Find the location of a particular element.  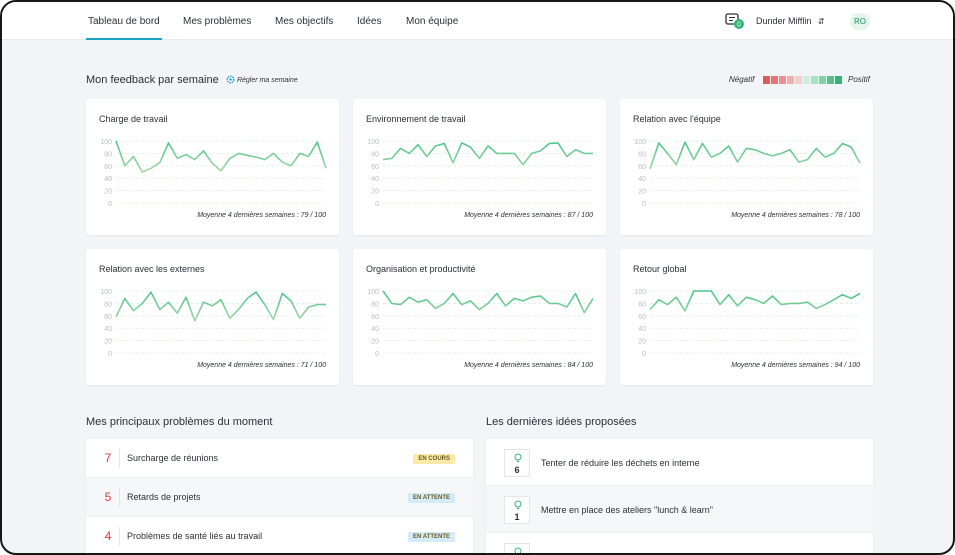

company-select: Dunder Mifflin ⇵ is located at coordinates (790, 21).